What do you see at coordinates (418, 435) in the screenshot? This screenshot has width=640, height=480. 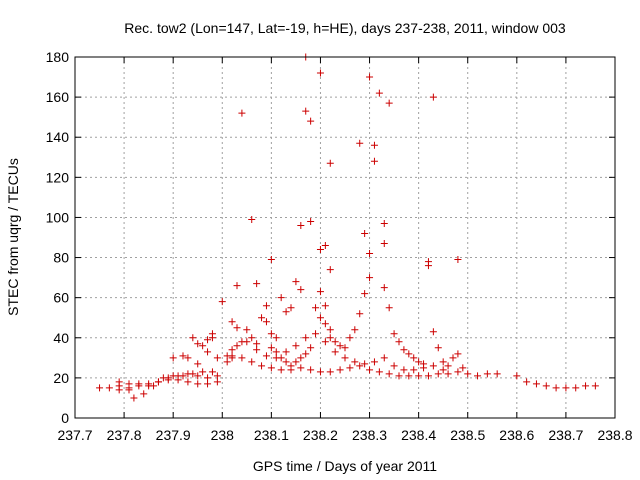 I see `x-tick-label: 238.4` at bounding box center [418, 435].